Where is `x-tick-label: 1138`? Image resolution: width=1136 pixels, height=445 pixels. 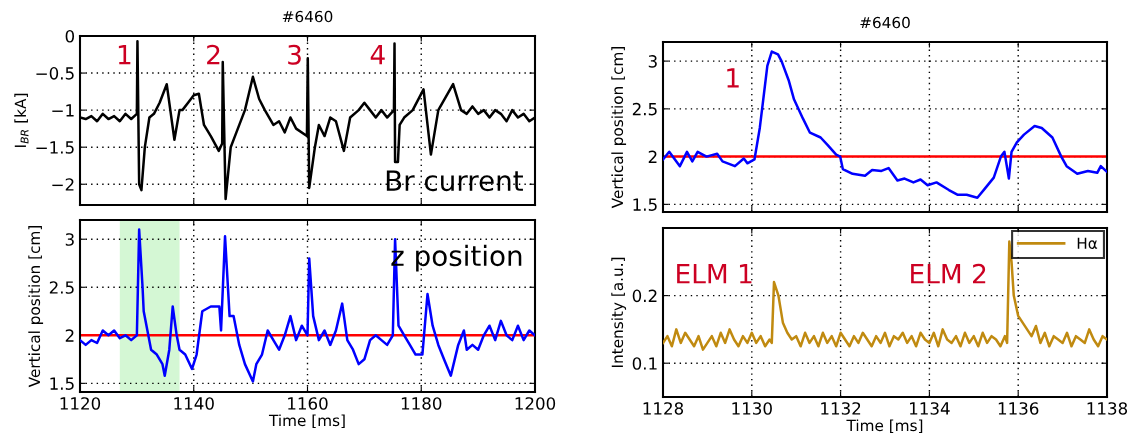
x-tick-label: 1138 is located at coordinates (1107, 408).